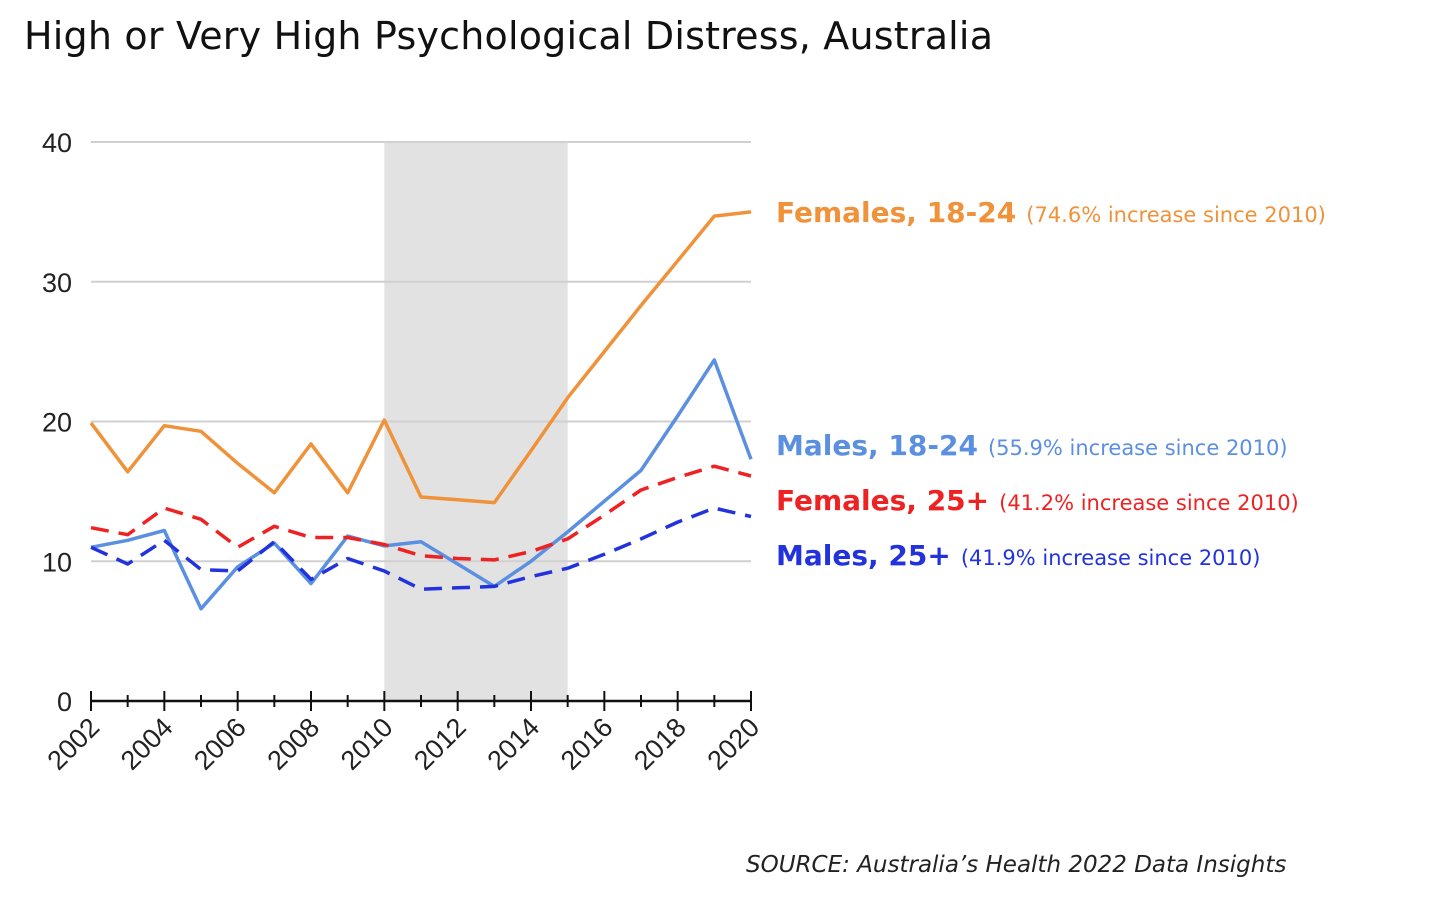  I want to click on series-note: (74.6% increase since 2010), so click(1176, 215).